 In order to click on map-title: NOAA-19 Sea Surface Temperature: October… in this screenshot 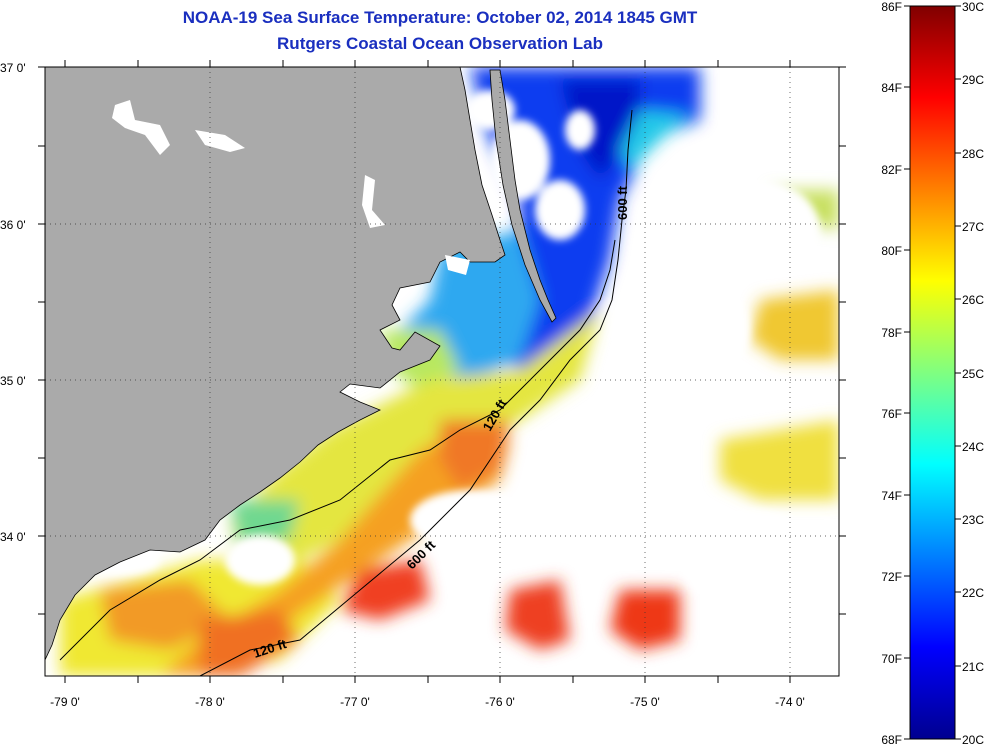, I will do `click(440, 17)`.